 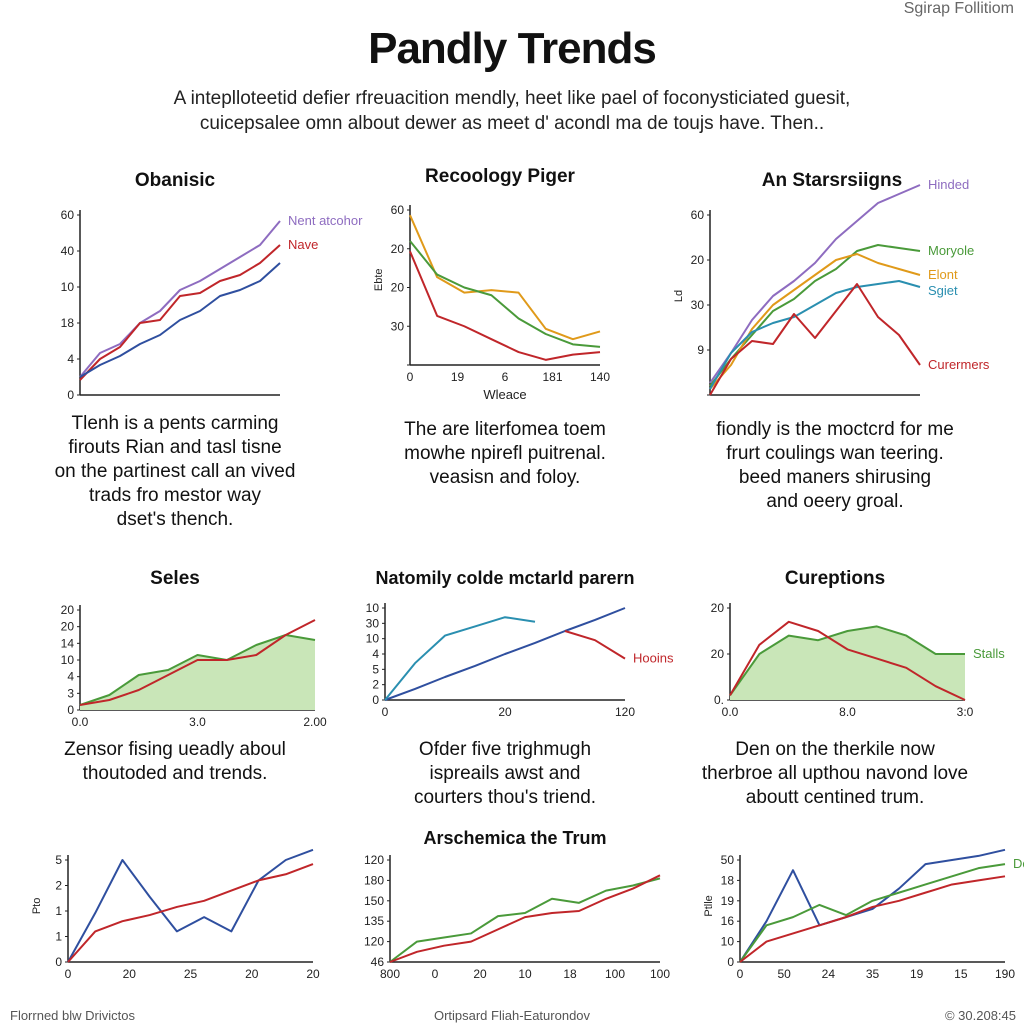 What do you see at coordinates (835, 453) in the screenshot?
I see `desc-line: frurt coulings wan teering.` at bounding box center [835, 453].